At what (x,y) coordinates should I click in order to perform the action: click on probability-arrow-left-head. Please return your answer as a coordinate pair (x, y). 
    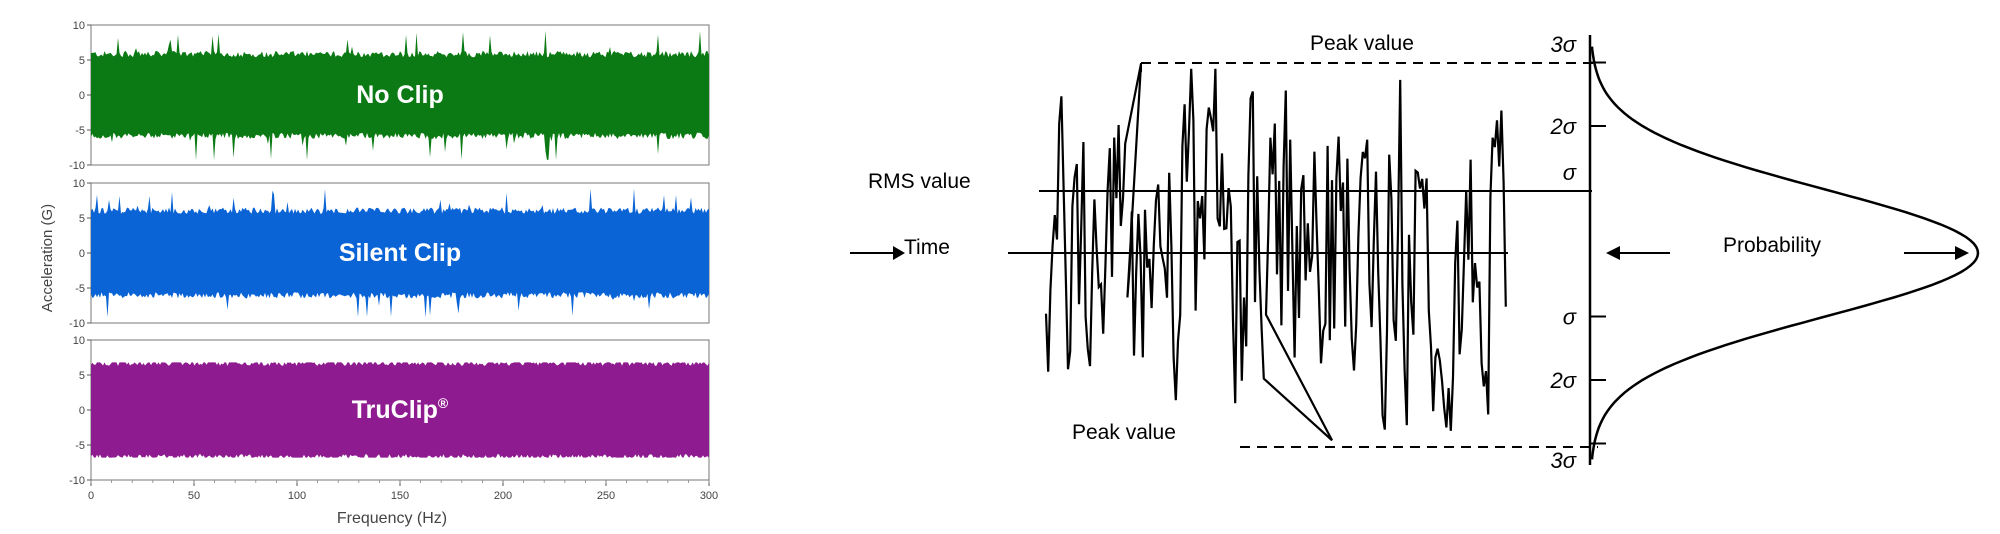
    Looking at the image, I should click on (1613, 253).